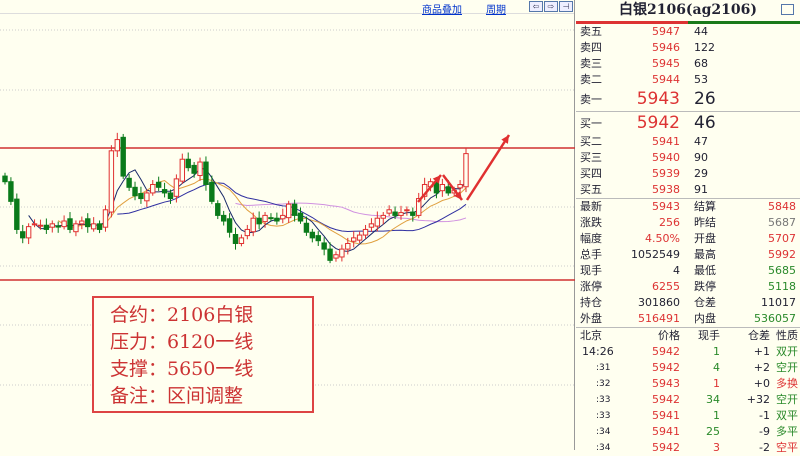 This screenshot has width=800, height=456. Describe the element at coordinates (177, 396) in the screenshot. I see `note-remark: 备注：区间调整` at that location.